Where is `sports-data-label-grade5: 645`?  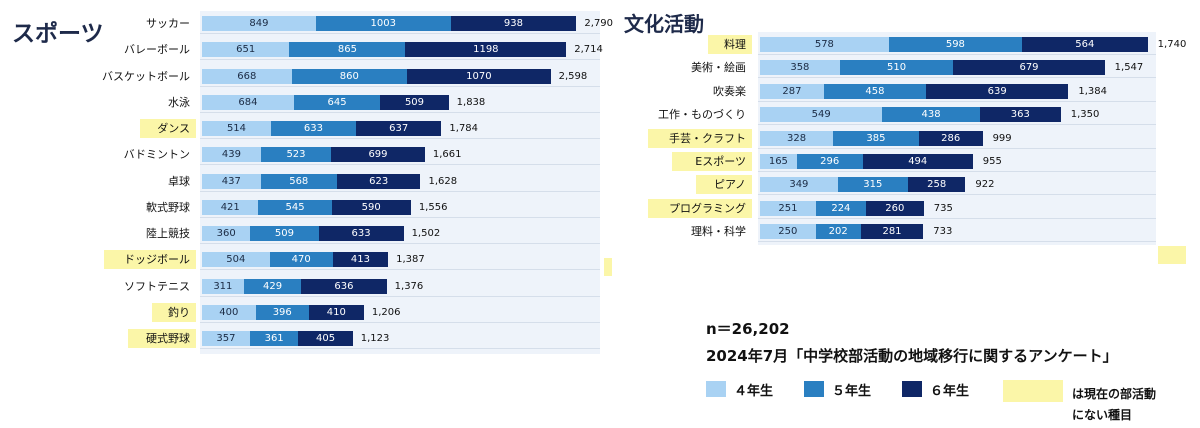
sports-data-label-grade5: 645 is located at coordinates (337, 102).